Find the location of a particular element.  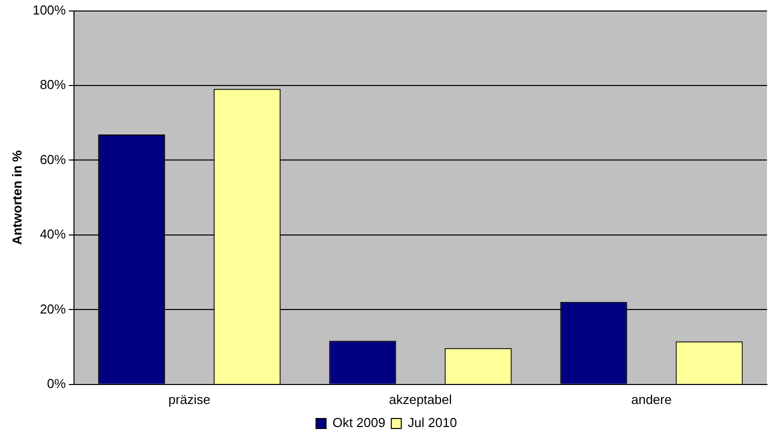

y-tick-label: 20% is located at coordinates (53, 308).